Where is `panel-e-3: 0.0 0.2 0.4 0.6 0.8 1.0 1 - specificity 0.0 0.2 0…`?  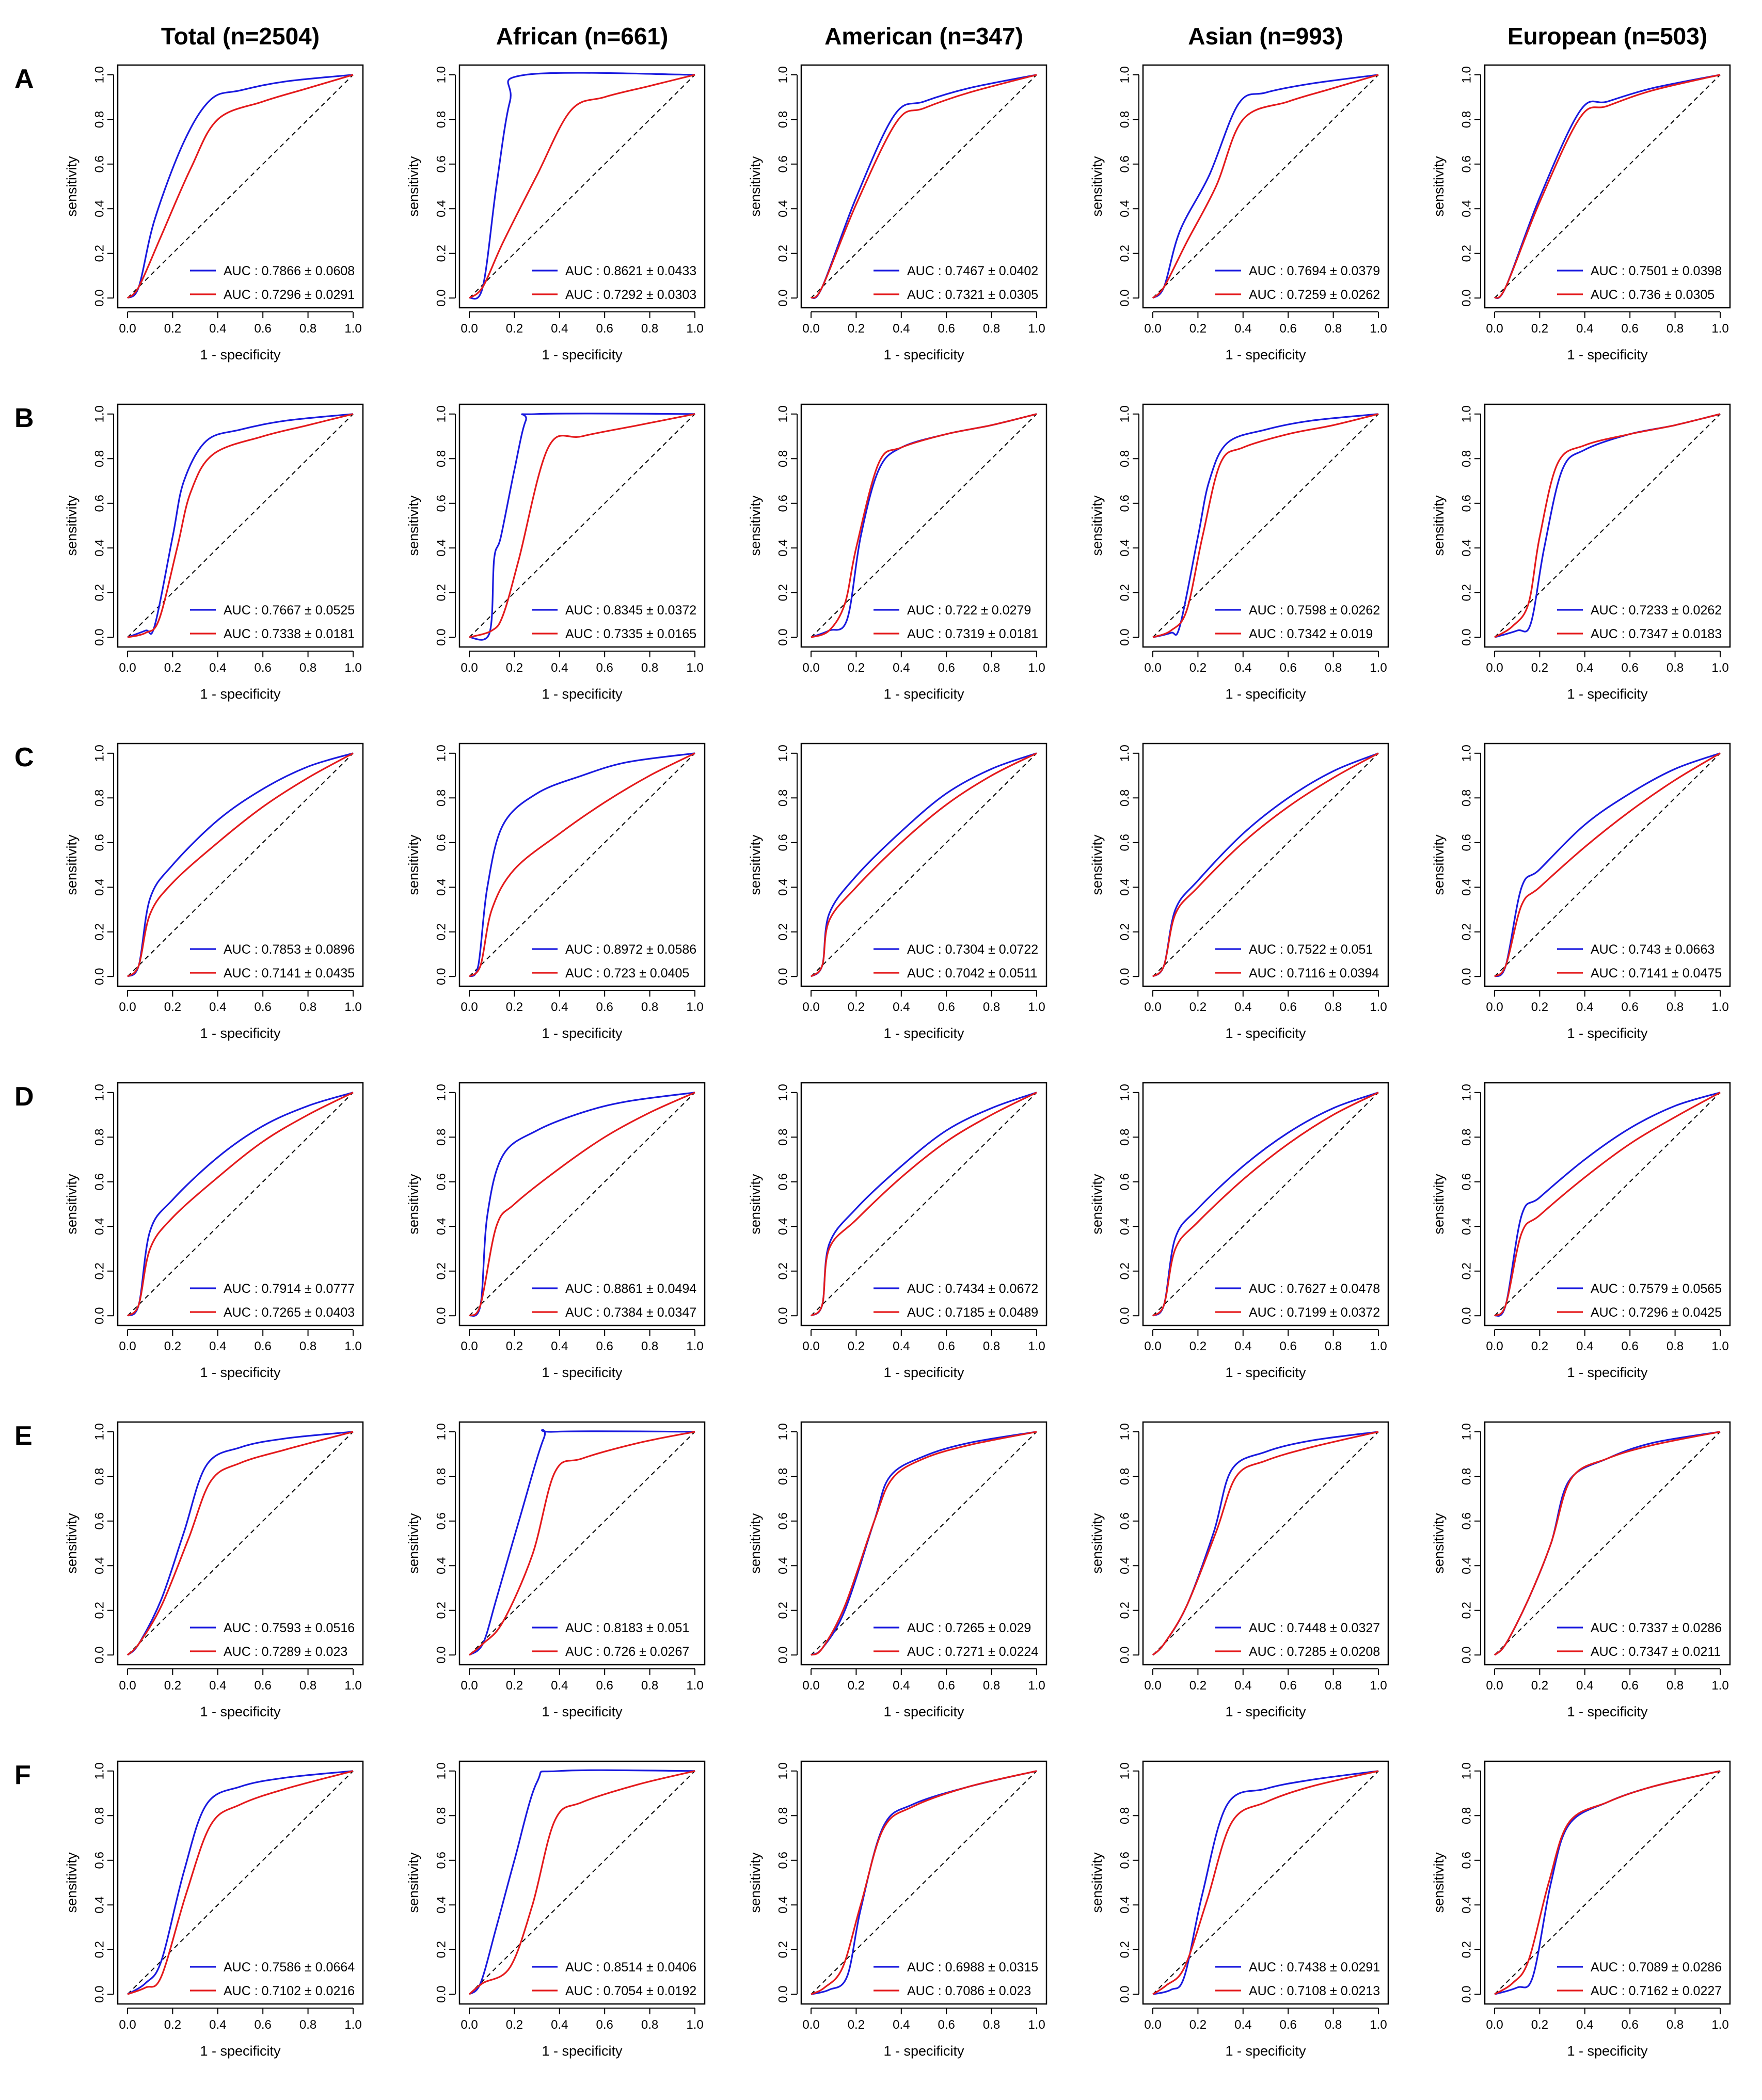
panel-e-3: 0.0 0.2 0.4 0.6 0.8 1.0 1 - specificity 0.0 0.2 0… is located at coordinates (1239, 1570).